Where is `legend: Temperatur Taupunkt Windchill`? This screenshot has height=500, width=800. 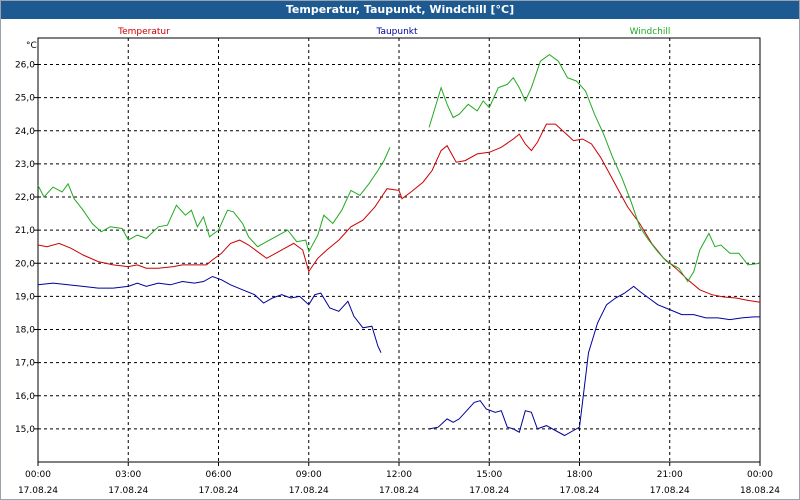 legend: Temperatur Taupunkt Windchill is located at coordinates (393, 32).